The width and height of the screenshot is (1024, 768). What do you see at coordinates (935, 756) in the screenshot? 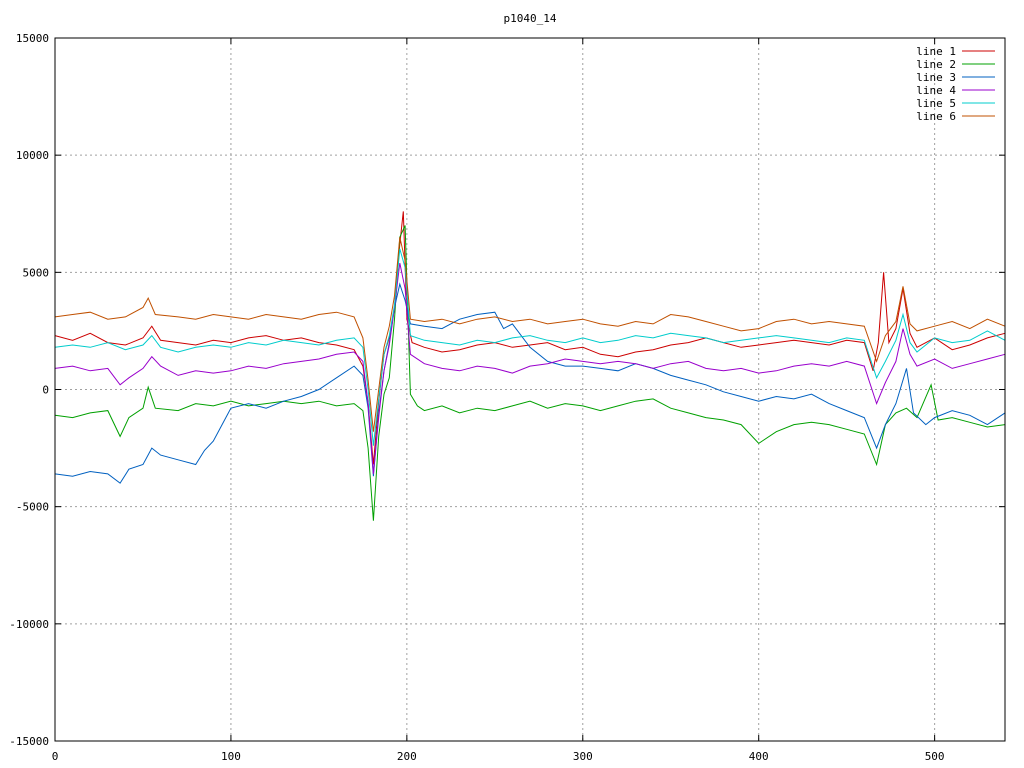
I see `x-tick-label: 500` at bounding box center [935, 756].